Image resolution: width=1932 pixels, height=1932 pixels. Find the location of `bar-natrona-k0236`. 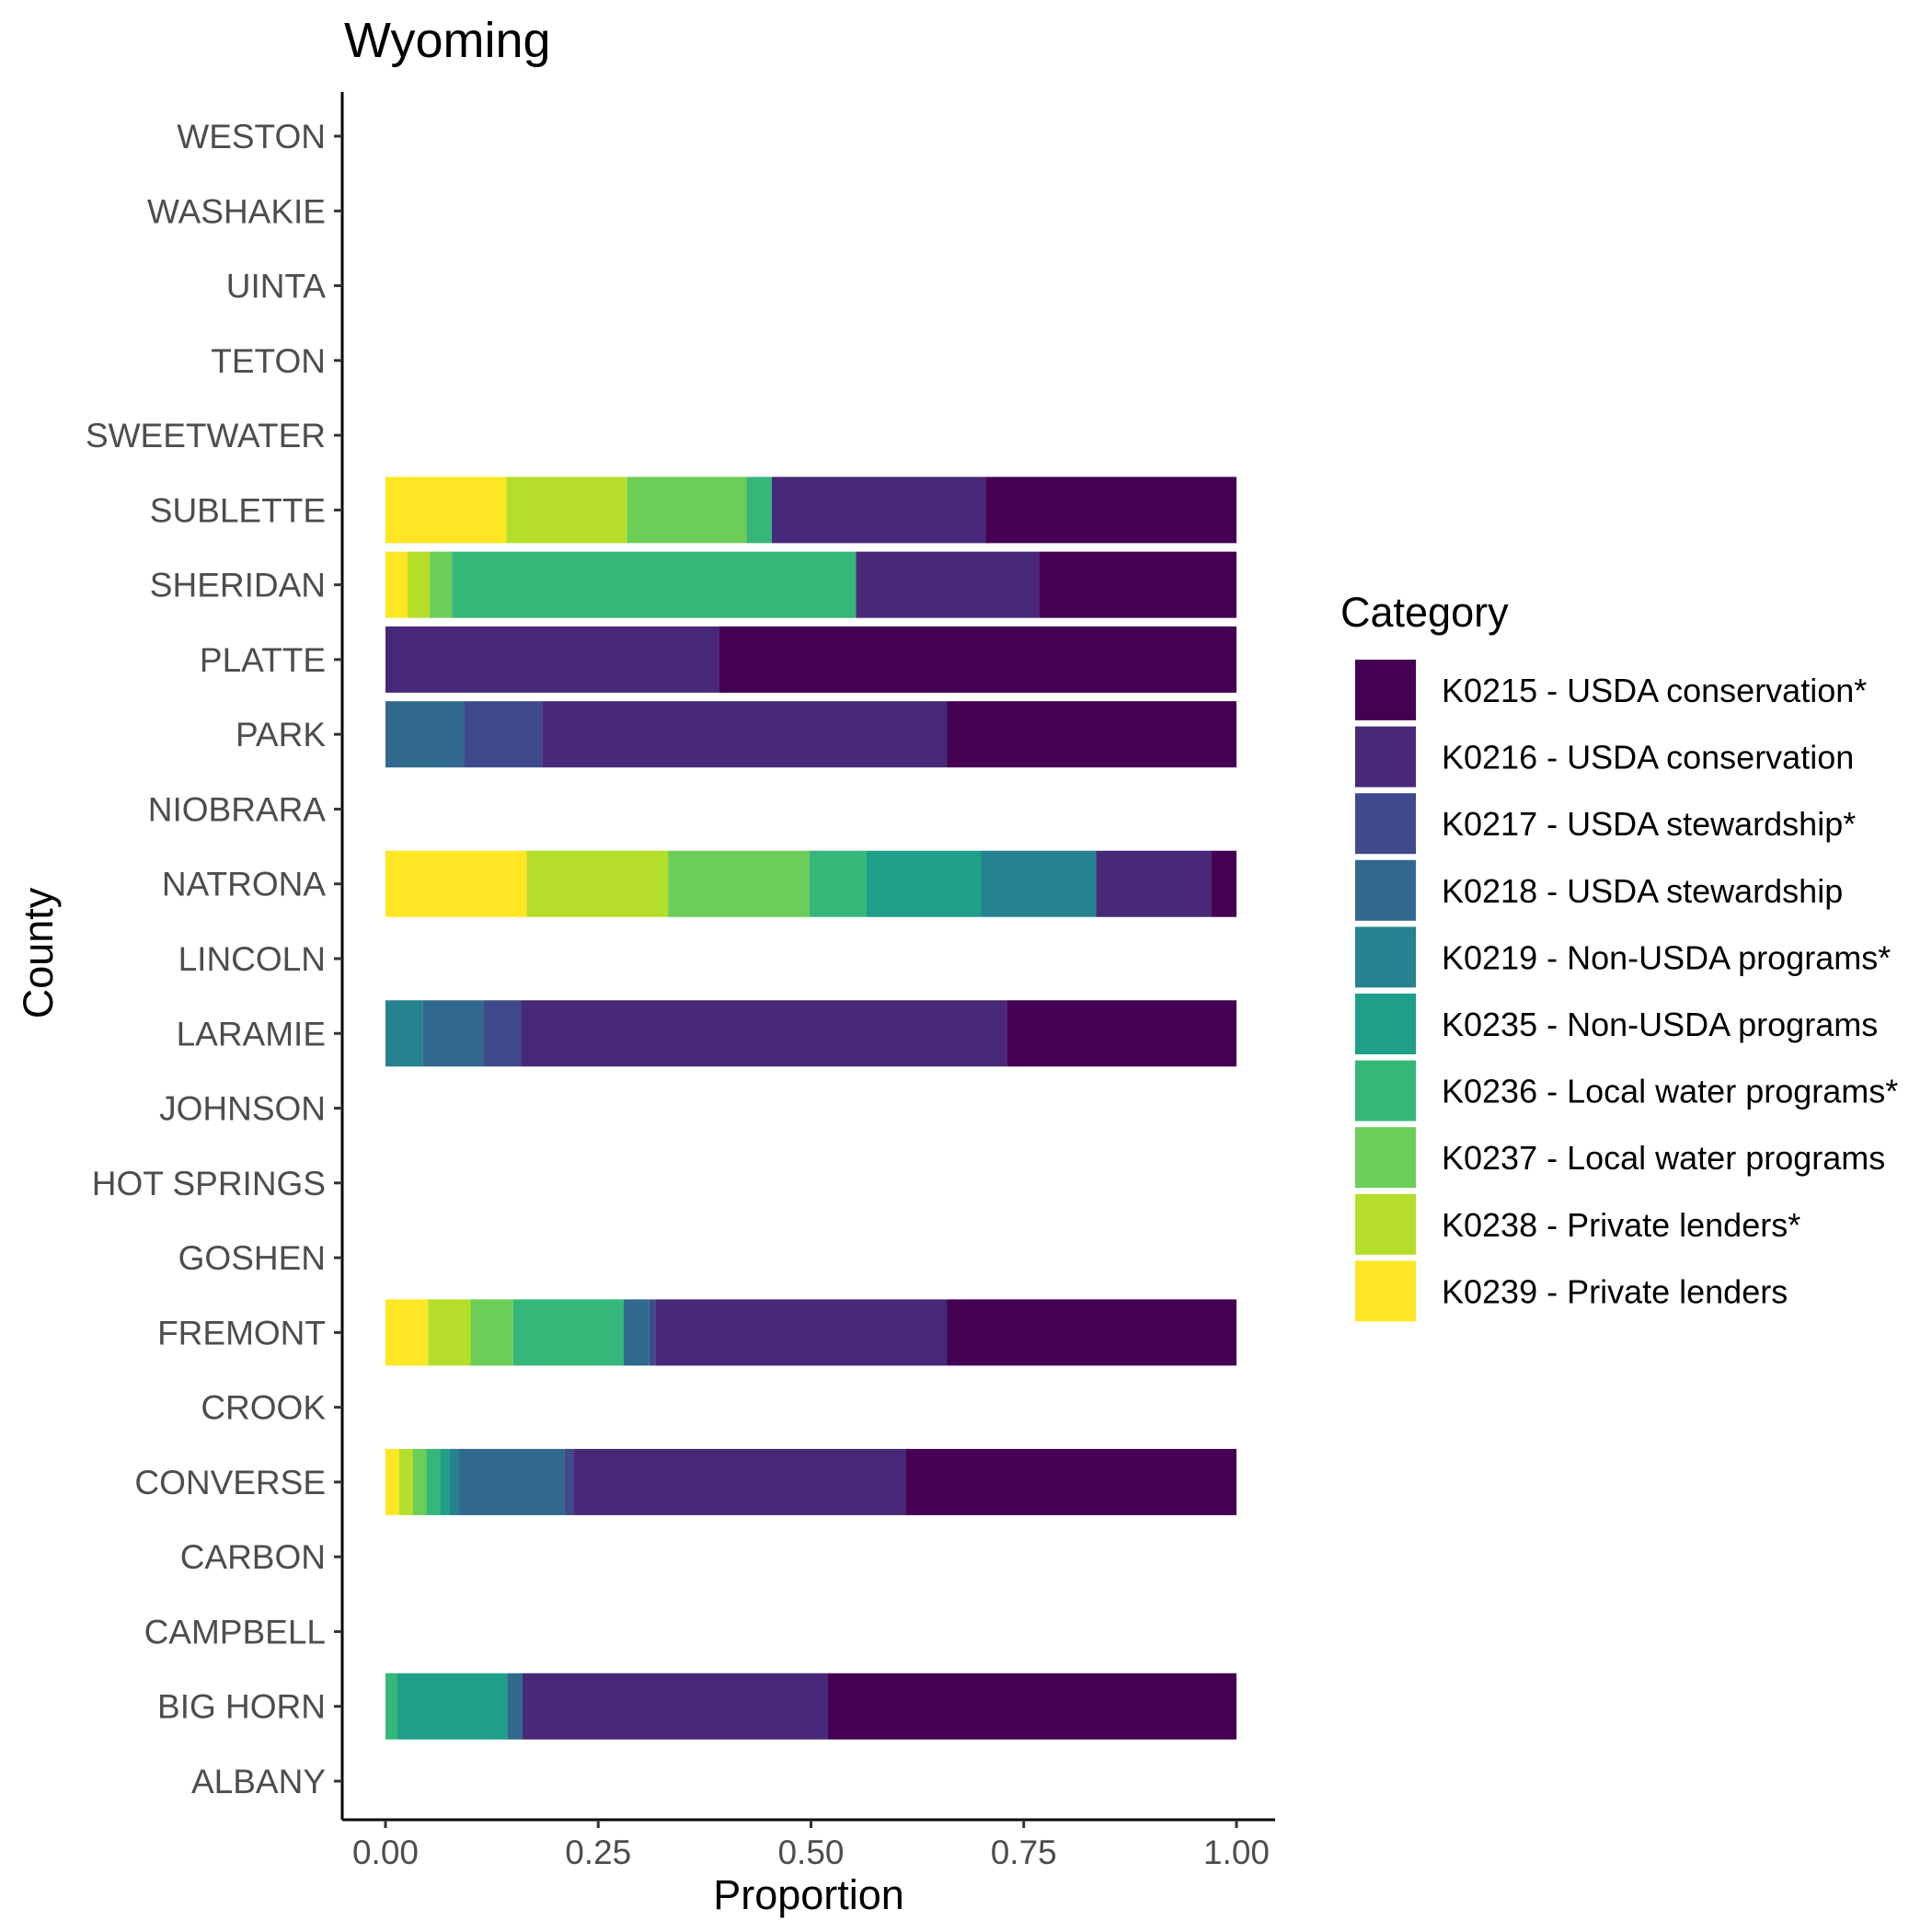

bar-natrona-k0236 is located at coordinates (838, 883).